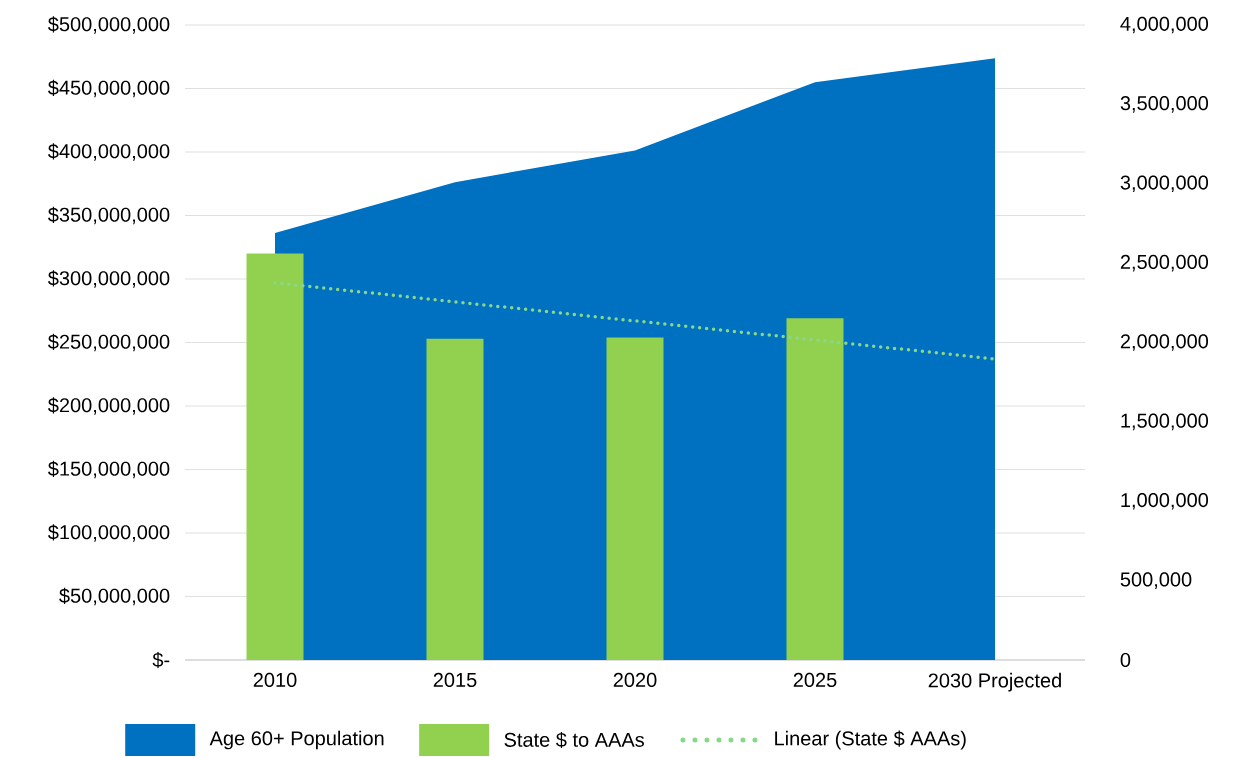  I want to click on y-tick-label: $300,000,000, so click(109, 279).